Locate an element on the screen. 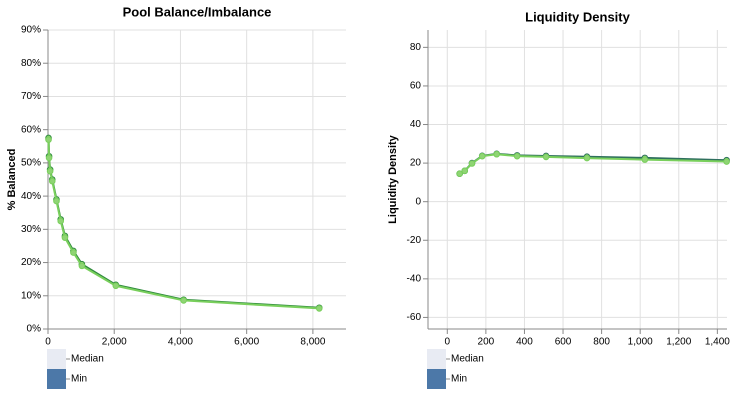 The width and height of the screenshot is (746, 403). x-tick-label: 800 is located at coordinates (601, 342).